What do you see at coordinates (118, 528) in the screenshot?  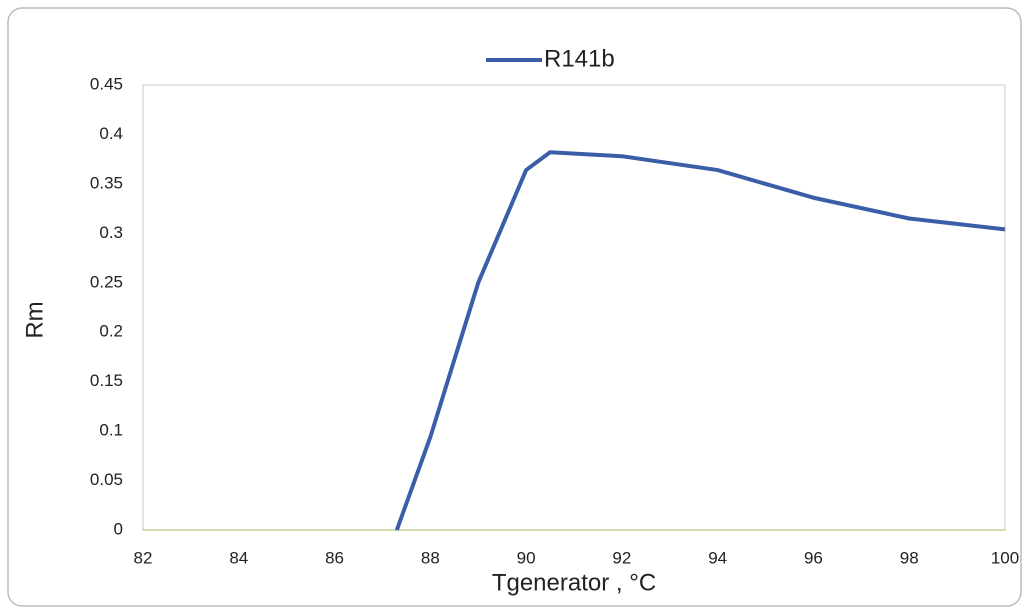 I see `y-tick-label: 0` at bounding box center [118, 528].